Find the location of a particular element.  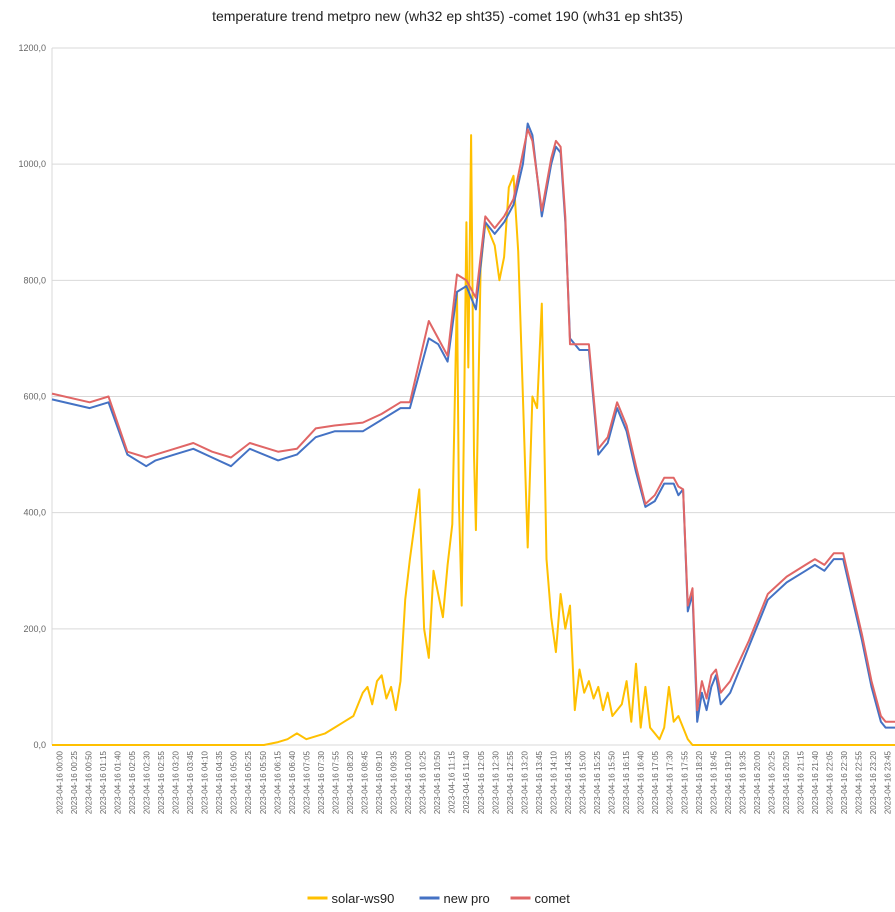

x-tick-label: 2023-04-16 22:30 is located at coordinates (844, 782).